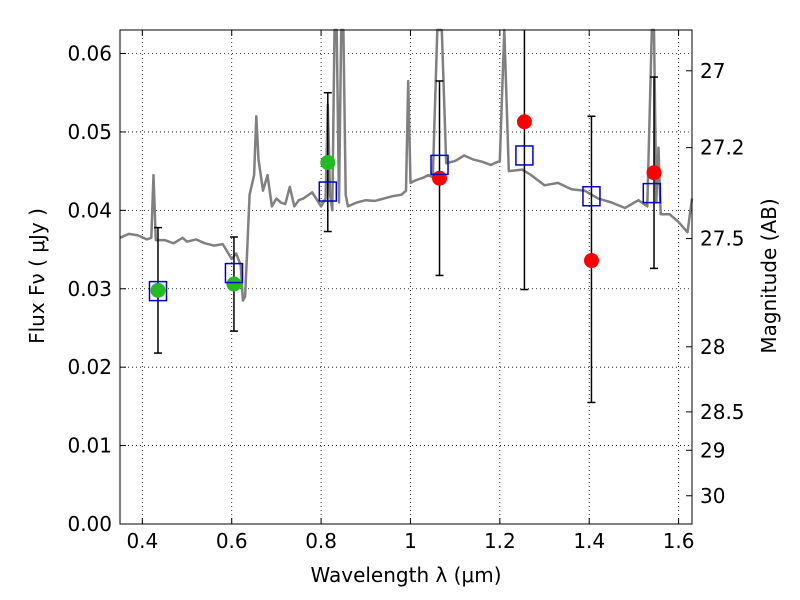  I want to click on x-tick-label: 1, so click(410, 541).